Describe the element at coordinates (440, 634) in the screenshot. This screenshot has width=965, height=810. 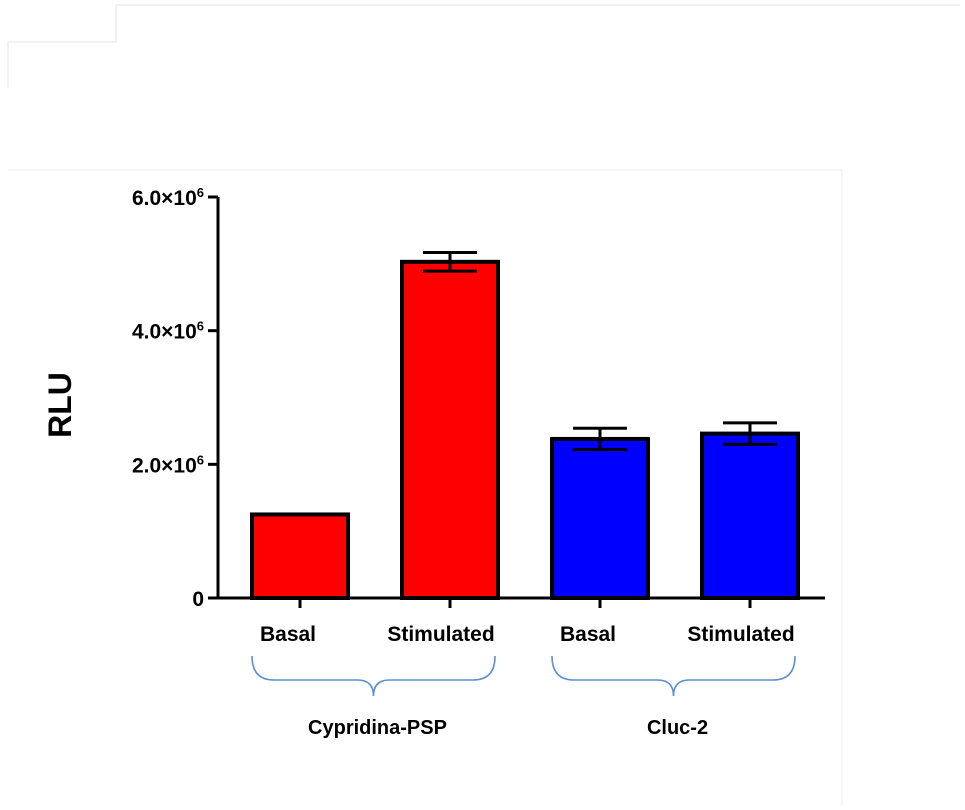
I see `category-label-2: Stimulated` at that location.